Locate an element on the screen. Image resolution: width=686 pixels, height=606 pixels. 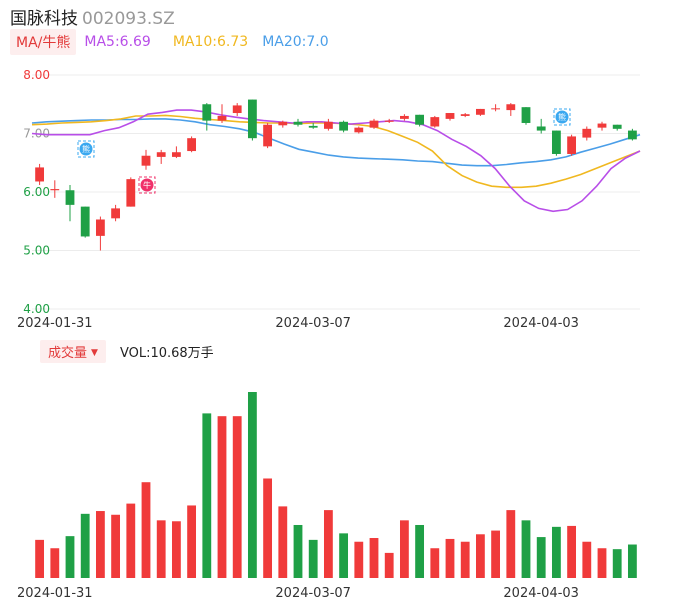
marker-label: 熊 is located at coordinates (86, 149).